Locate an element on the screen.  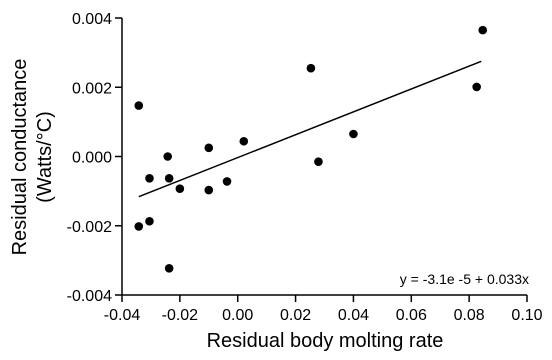
y-ticks: -0.004 -0.002 0.000 0.002 0.004 is located at coordinates (94, 158).